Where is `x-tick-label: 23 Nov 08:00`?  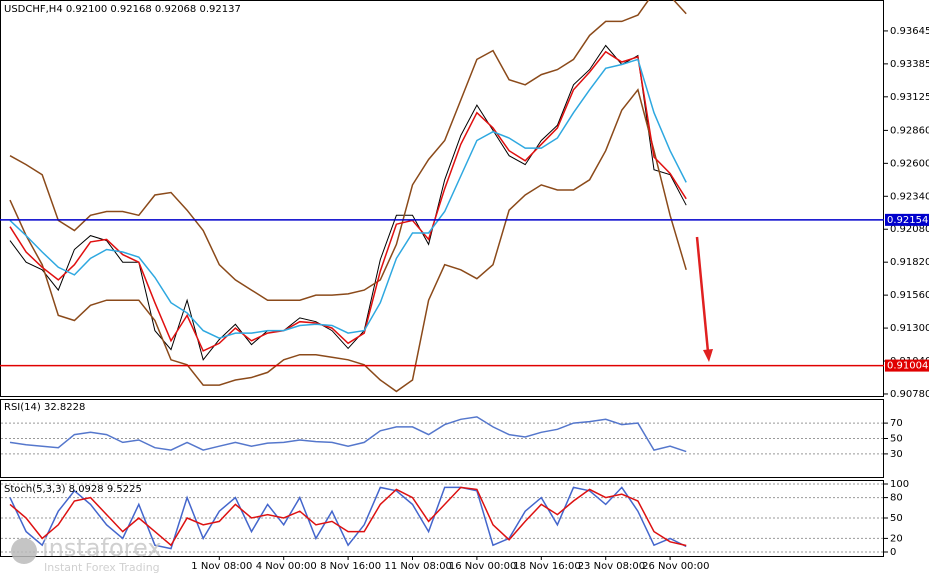 x-tick-label: 23 Nov 08:00 is located at coordinates (611, 566).